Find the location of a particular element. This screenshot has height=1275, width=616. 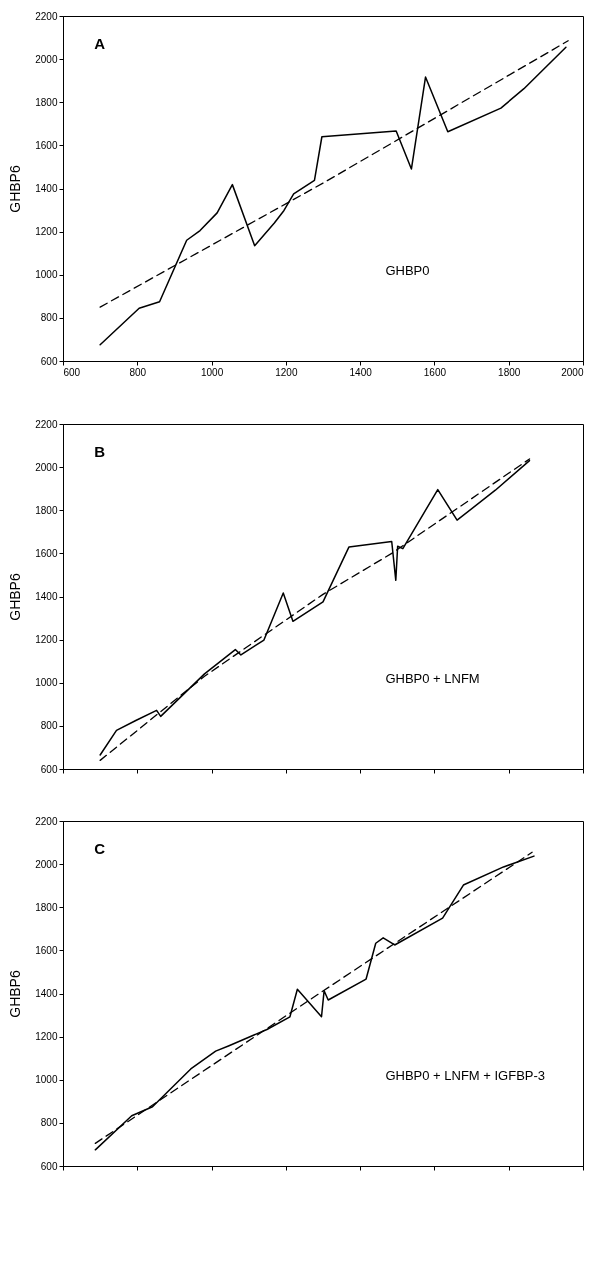

annotation: GHBP0 + LNFM is located at coordinates (432, 679).